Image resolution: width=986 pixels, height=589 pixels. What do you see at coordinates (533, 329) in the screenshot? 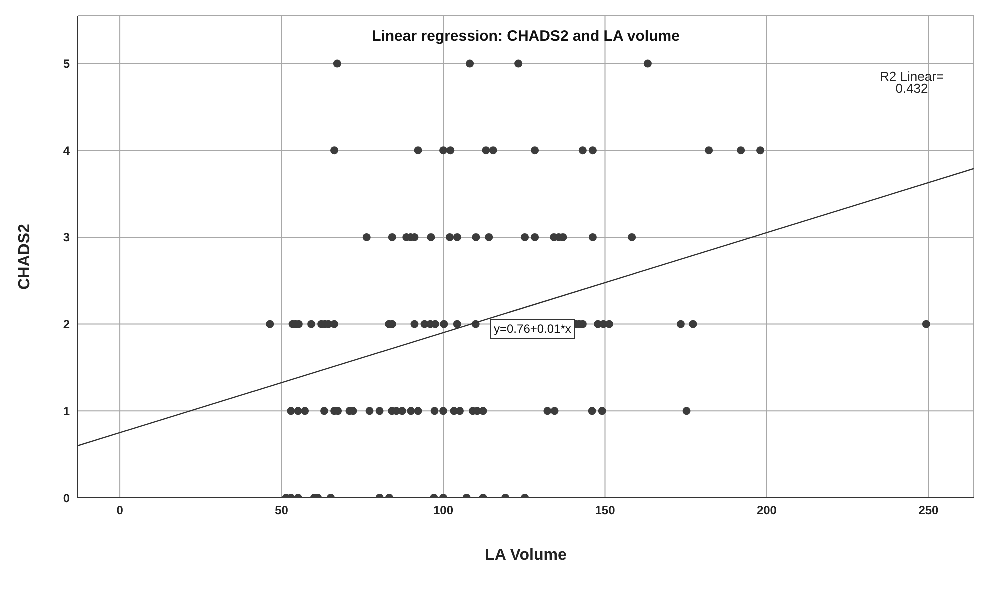
I see `annotation: y=0.76+0.01*x` at bounding box center [533, 329].